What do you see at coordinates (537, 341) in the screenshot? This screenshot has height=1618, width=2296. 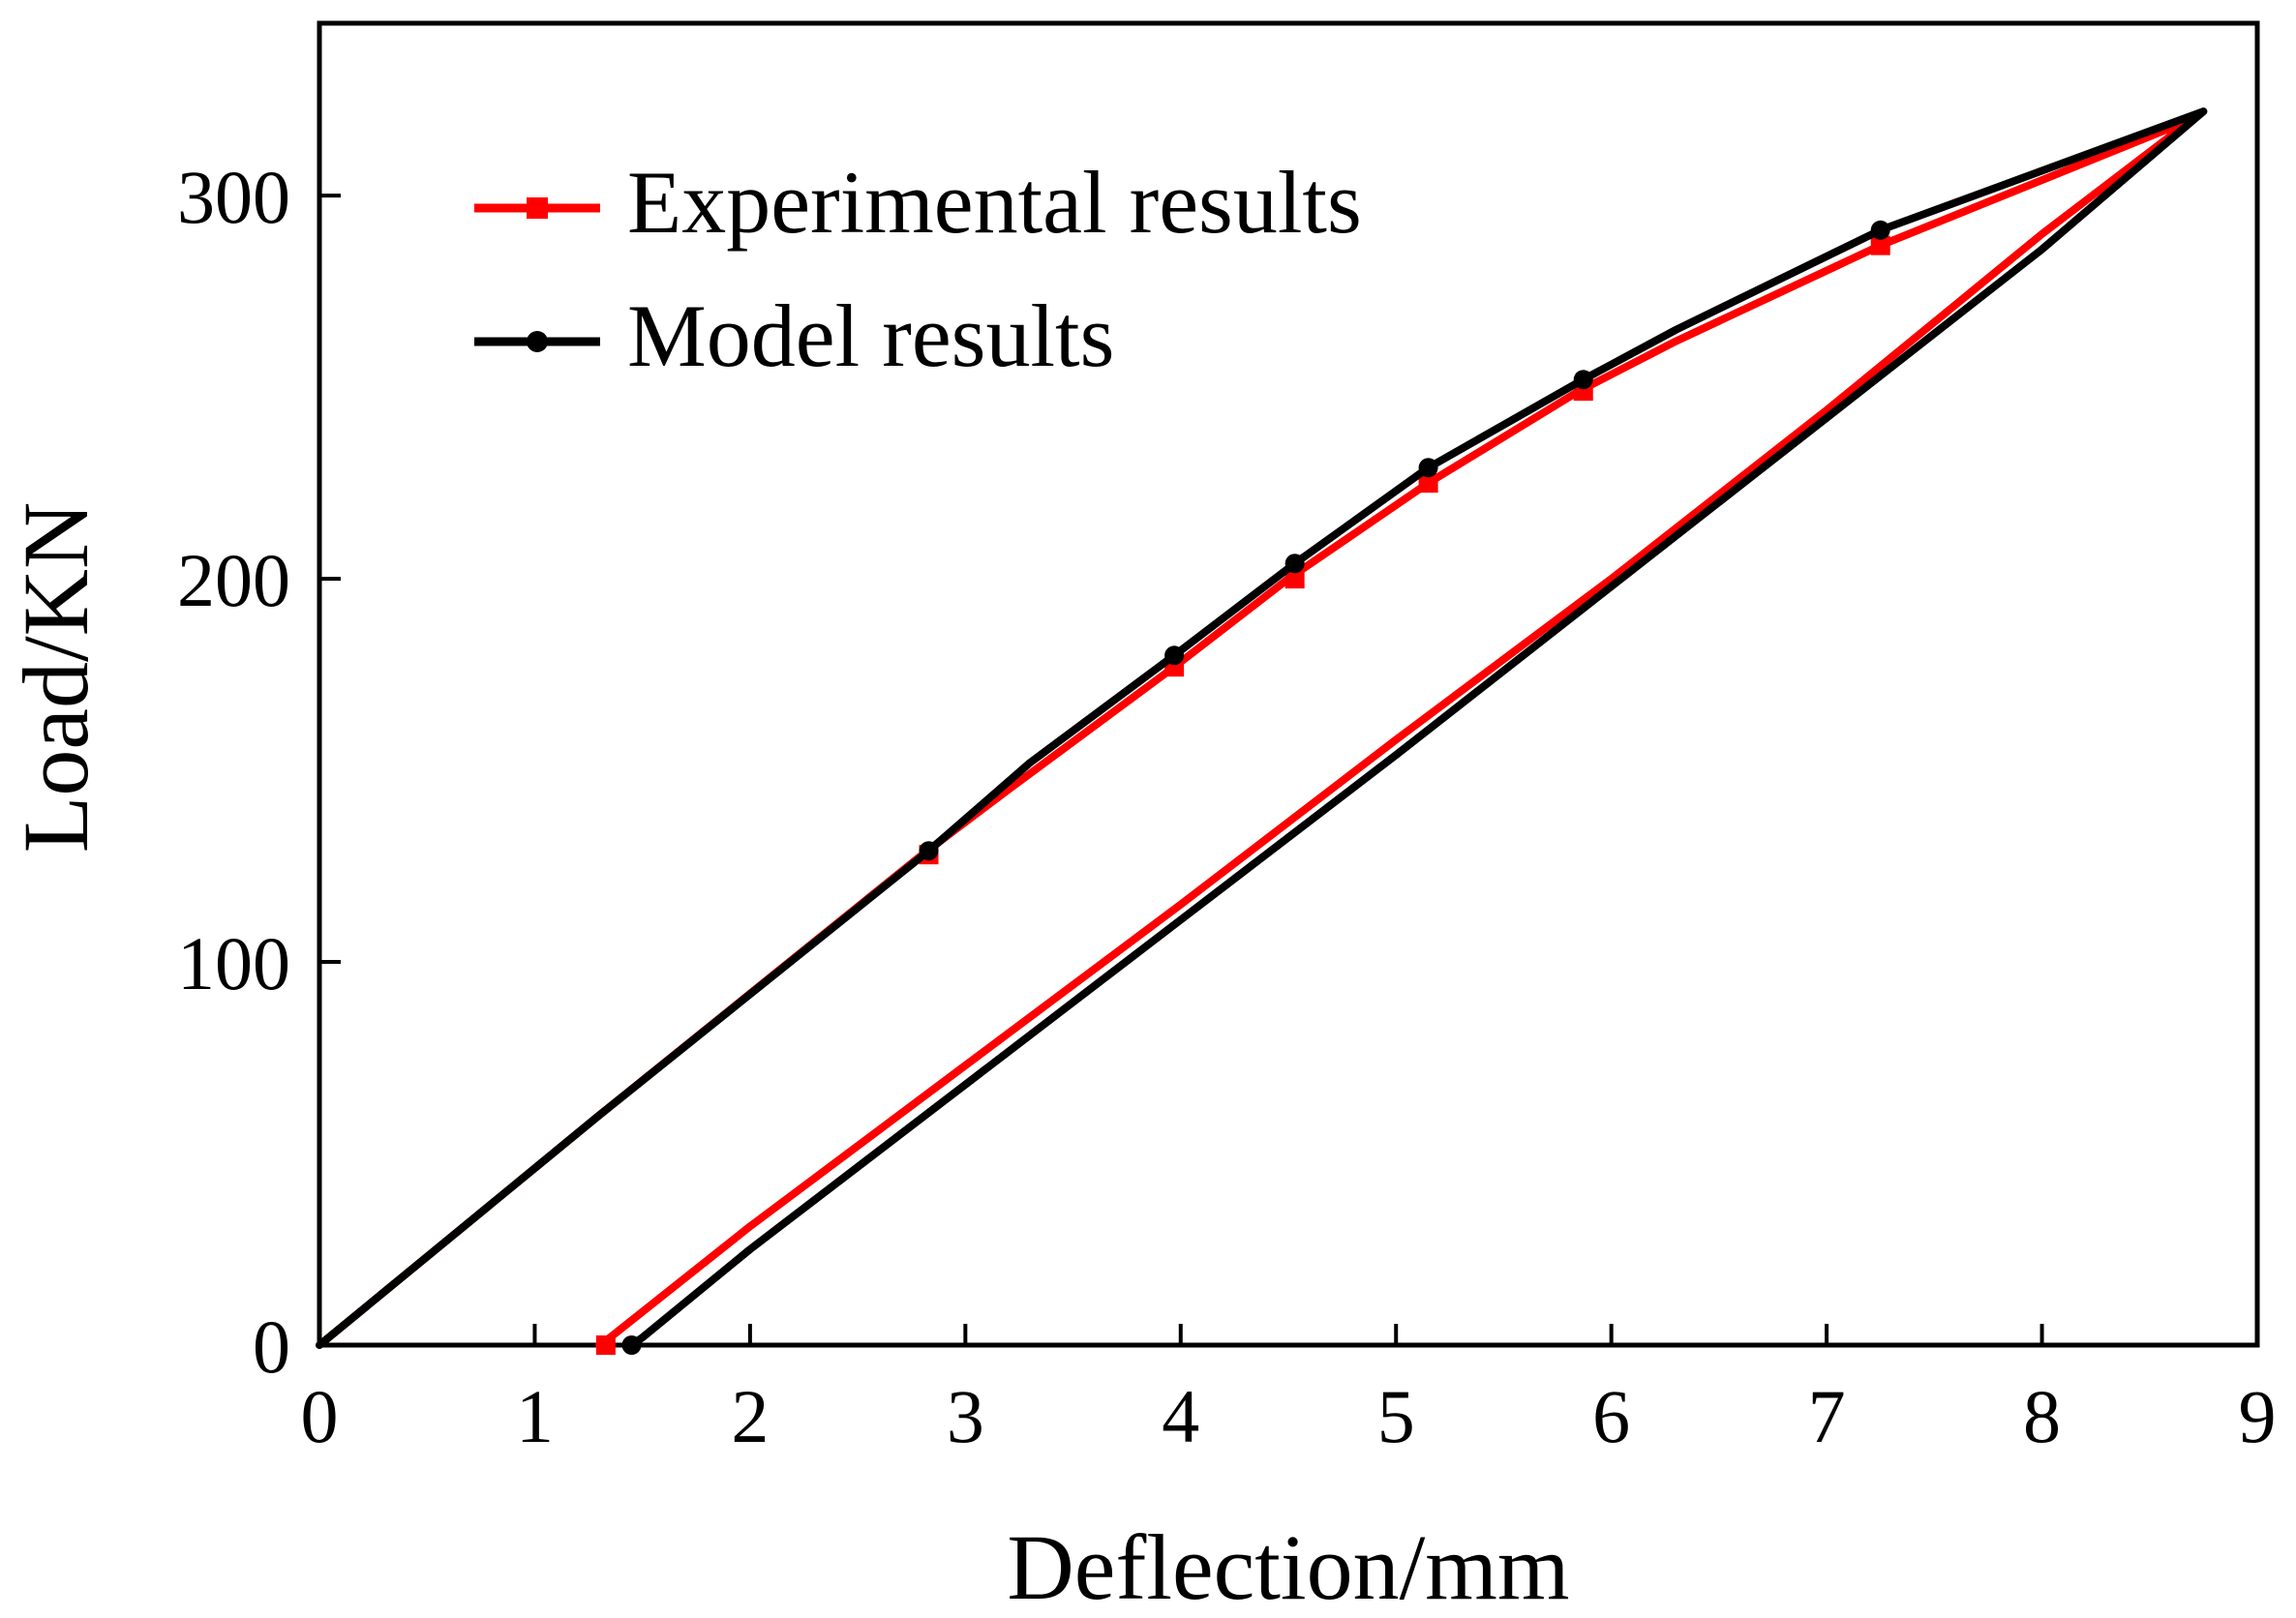 I see `legend-circle-marker` at bounding box center [537, 341].